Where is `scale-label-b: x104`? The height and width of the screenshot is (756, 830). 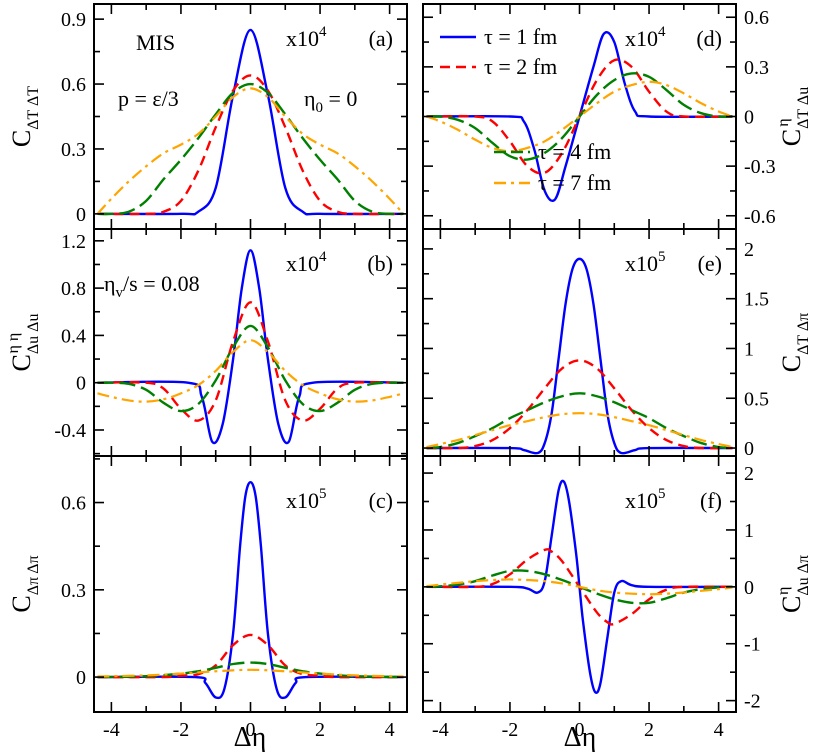 scale-label-b: x104 is located at coordinates (306, 262).